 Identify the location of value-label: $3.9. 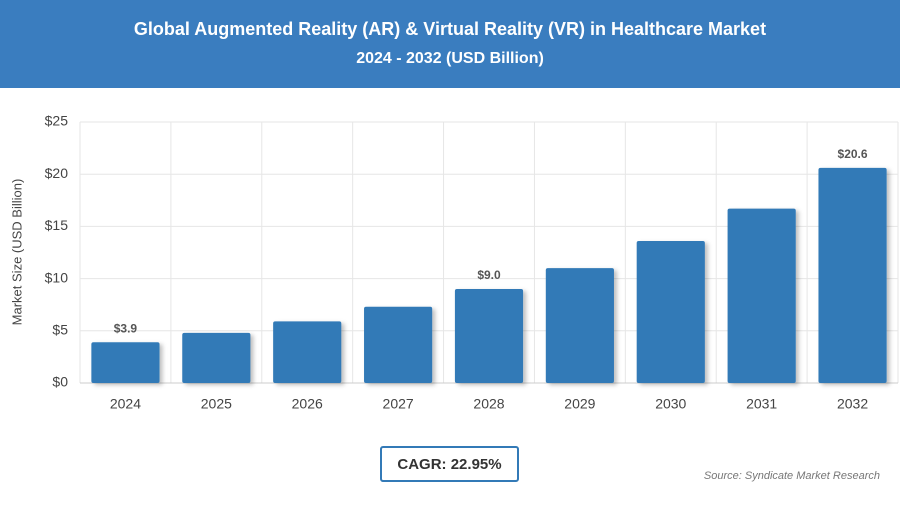
(126, 328).